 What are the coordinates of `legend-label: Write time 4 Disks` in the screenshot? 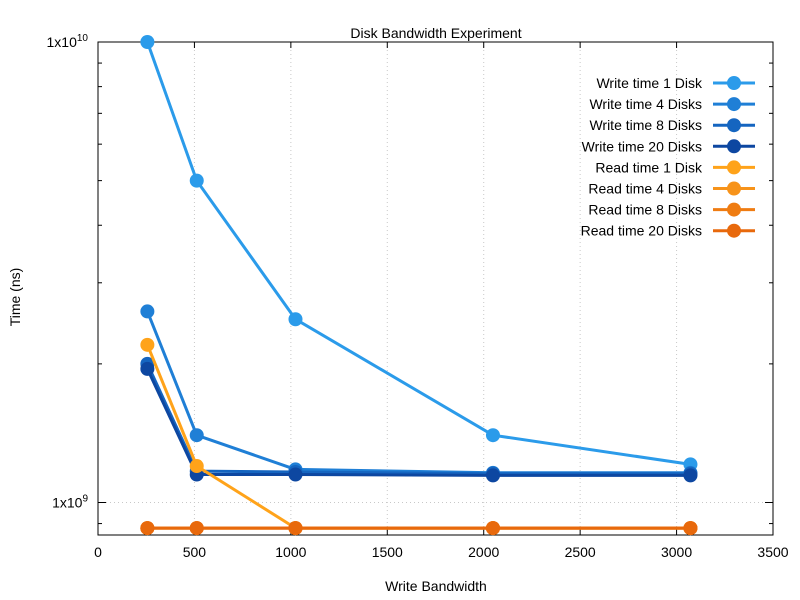 It's located at (645, 104).